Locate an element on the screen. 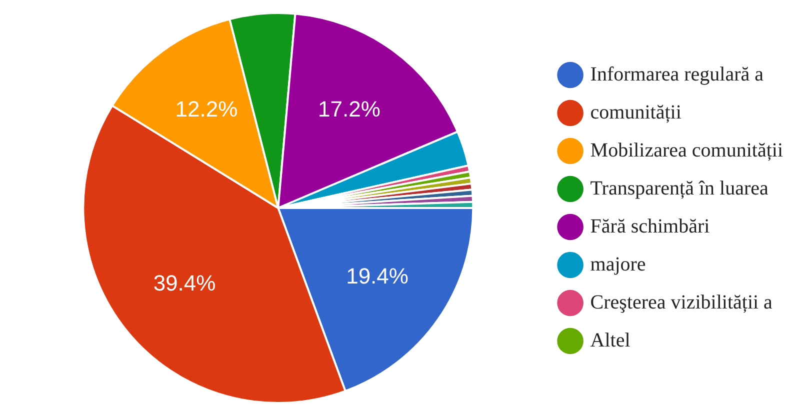  data-label: 39.4% is located at coordinates (184, 283).